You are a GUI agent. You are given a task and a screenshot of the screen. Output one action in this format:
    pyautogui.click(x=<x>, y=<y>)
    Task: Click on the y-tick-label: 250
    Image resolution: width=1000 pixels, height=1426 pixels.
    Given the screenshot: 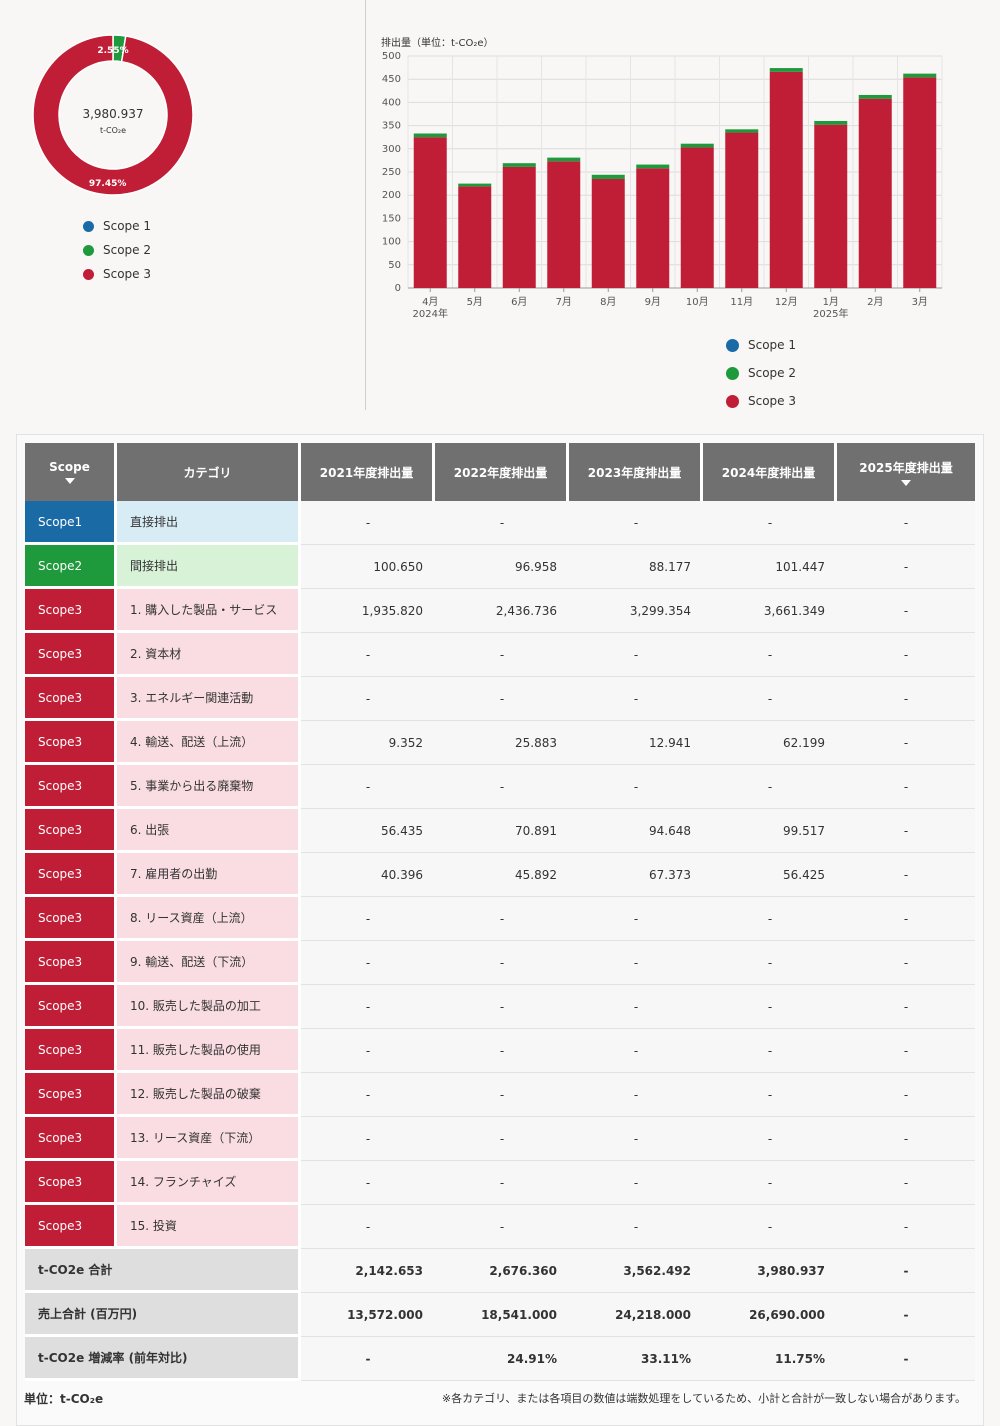 What is the action you would take?
    pyautogui.click(x=391, y=172)
    